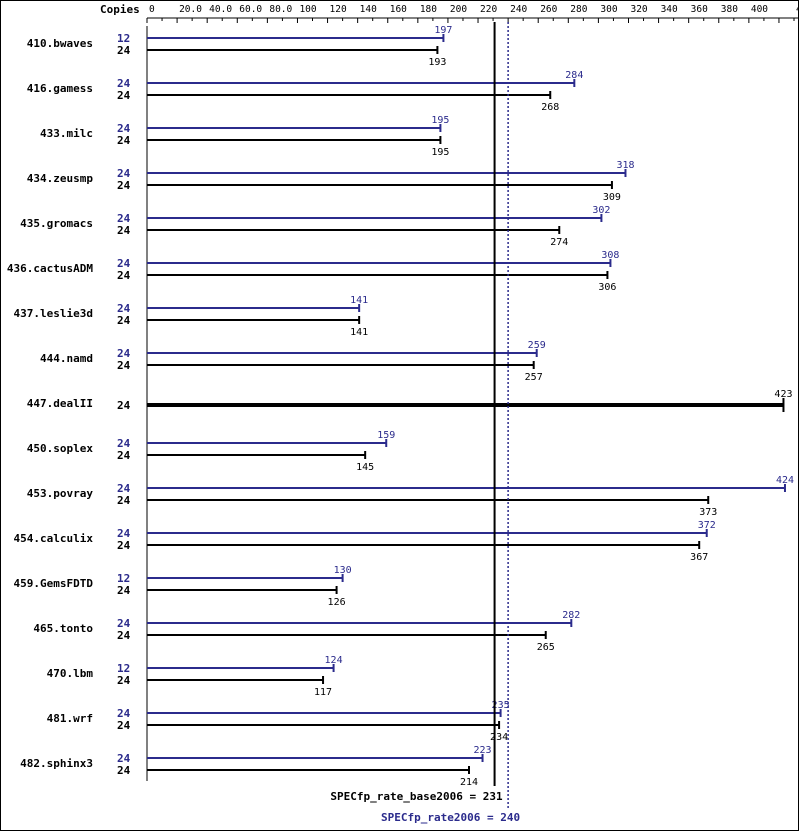 This screenshot has height=831, width=799. What do you see at coordinates (306, 631) in the screenshot?
I see `benchmark-row: 465.tonto 24 282 24 265` at bounding box center [306, 631].